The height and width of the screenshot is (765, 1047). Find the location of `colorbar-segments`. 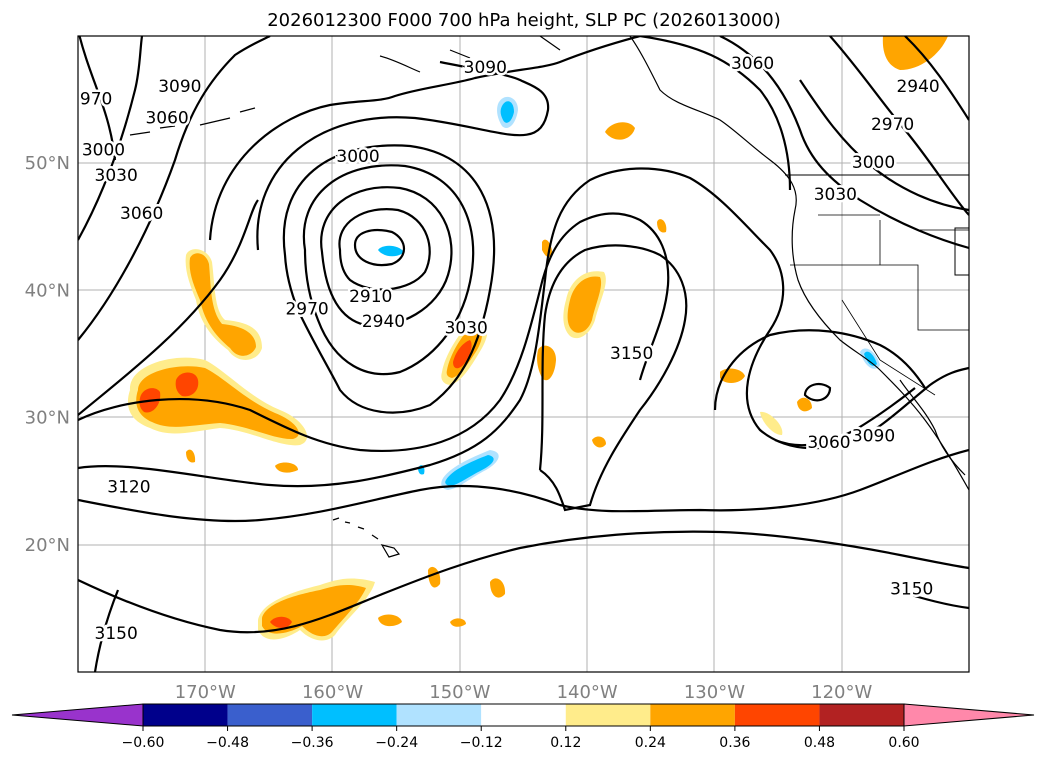

colorbar-segments is located at coordinates (523, 715).